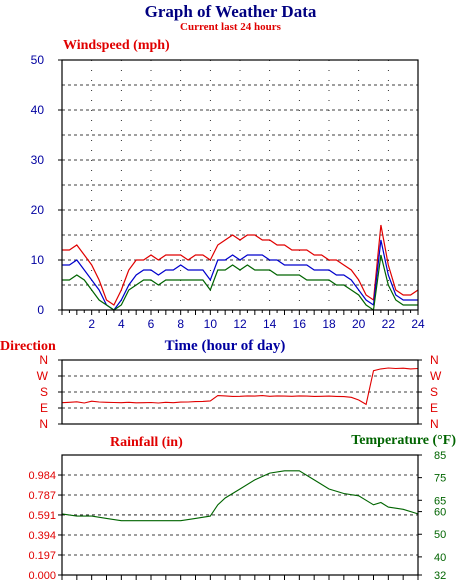  What do you see at coordinates (180, 324) in the screenshot?
I see `windspeed-x-tick-label: 8` at bounding box center [180, 324].